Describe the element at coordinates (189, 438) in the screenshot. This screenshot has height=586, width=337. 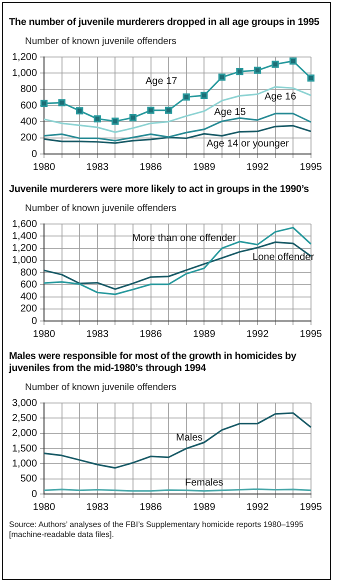
I see `series-label: Males` at that location.